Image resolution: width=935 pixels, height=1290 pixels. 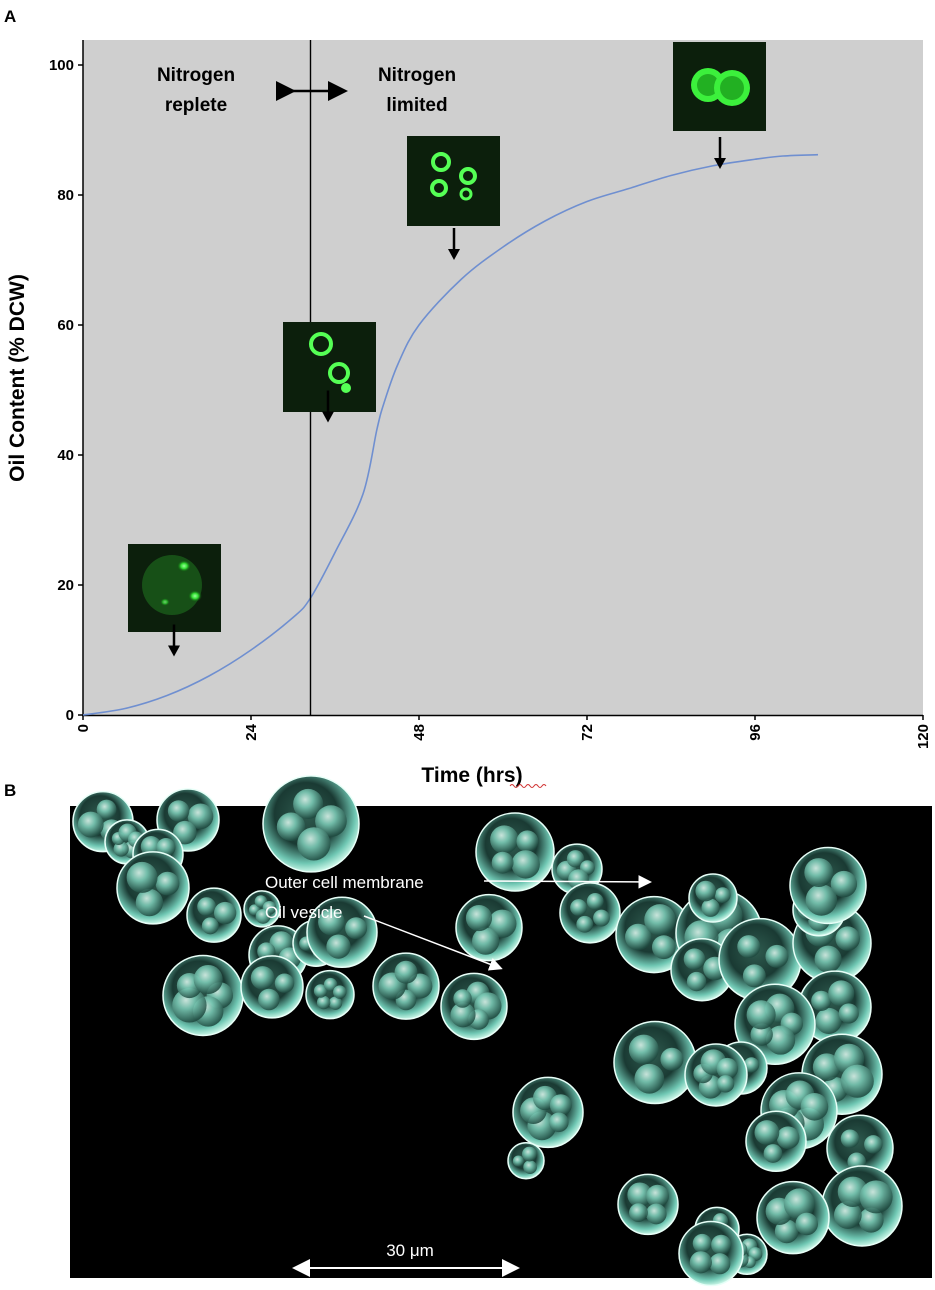 I want to click on x-tick-label: 72, so click(x=587, y=732).